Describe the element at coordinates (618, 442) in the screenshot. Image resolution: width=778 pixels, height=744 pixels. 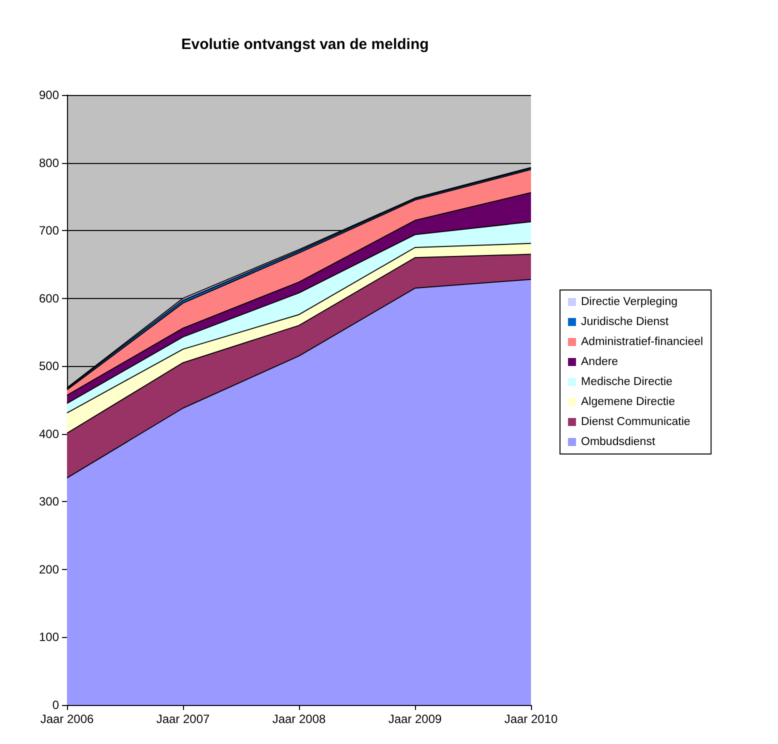
I see `legend-label: Ombudsdienst` at that location.